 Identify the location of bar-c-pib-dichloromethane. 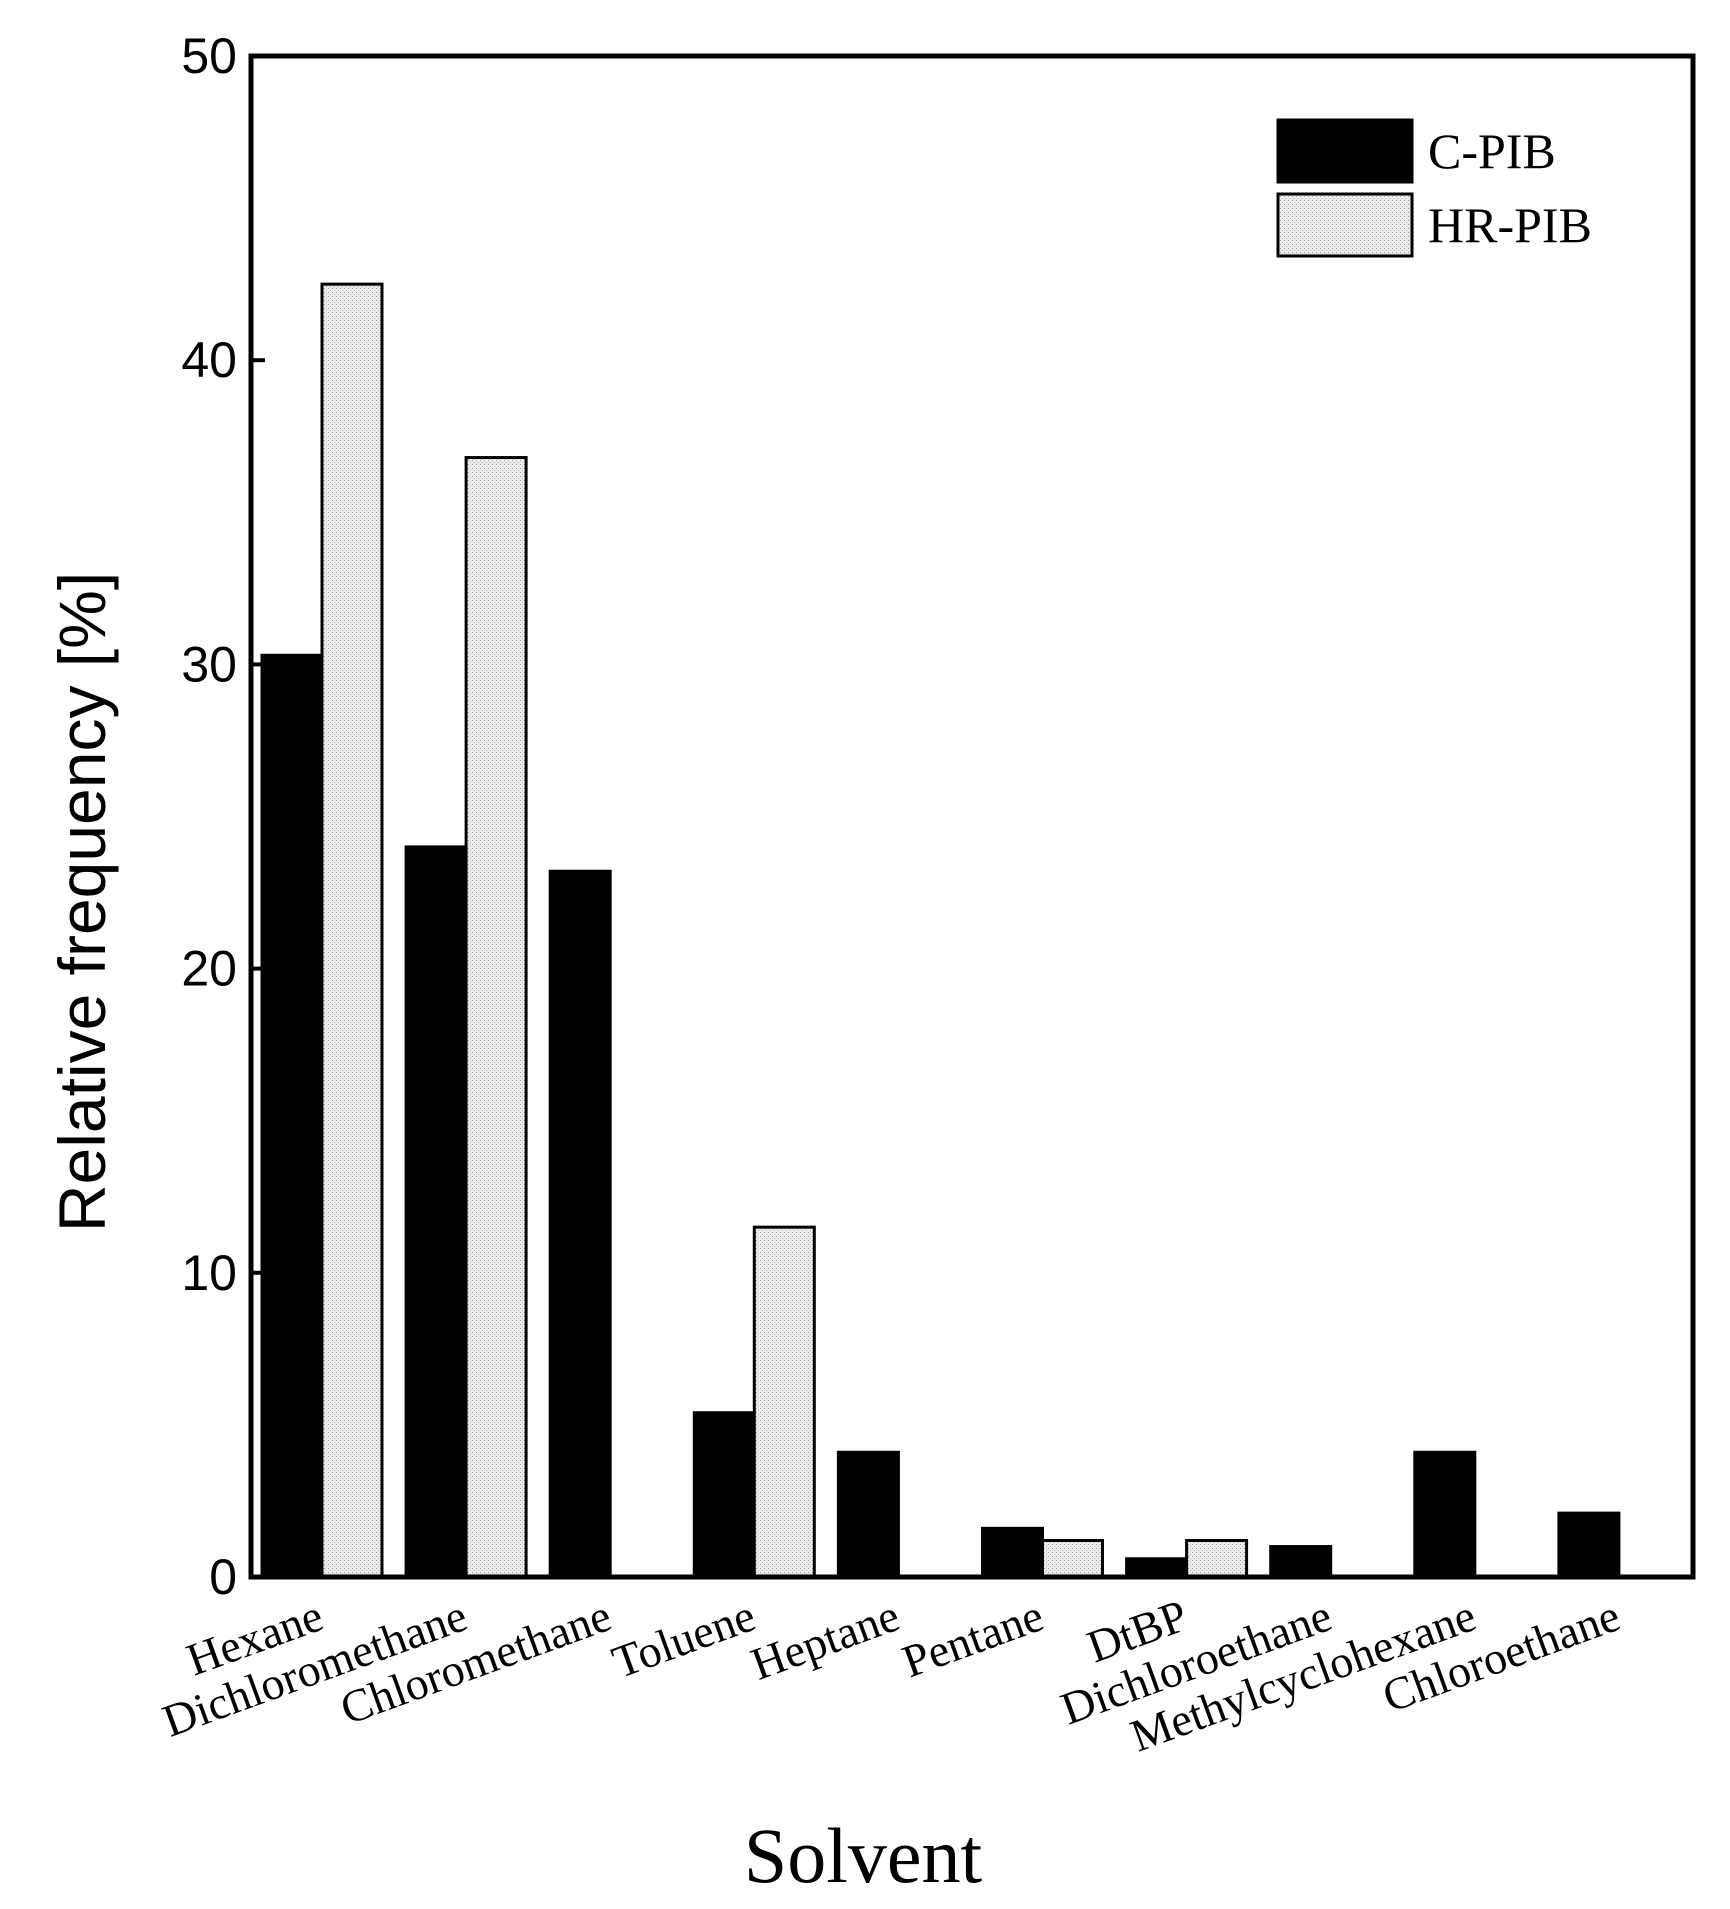
(436, 1212).